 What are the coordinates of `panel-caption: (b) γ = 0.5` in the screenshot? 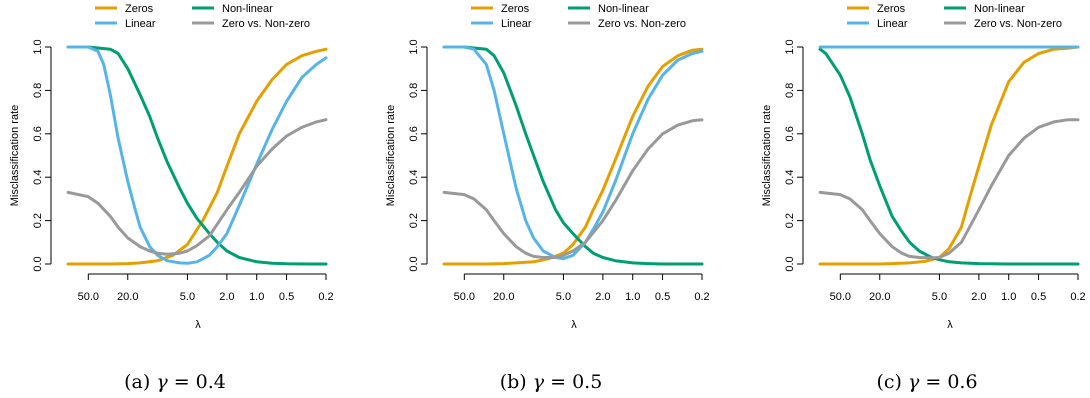 It's located at (551, 382).